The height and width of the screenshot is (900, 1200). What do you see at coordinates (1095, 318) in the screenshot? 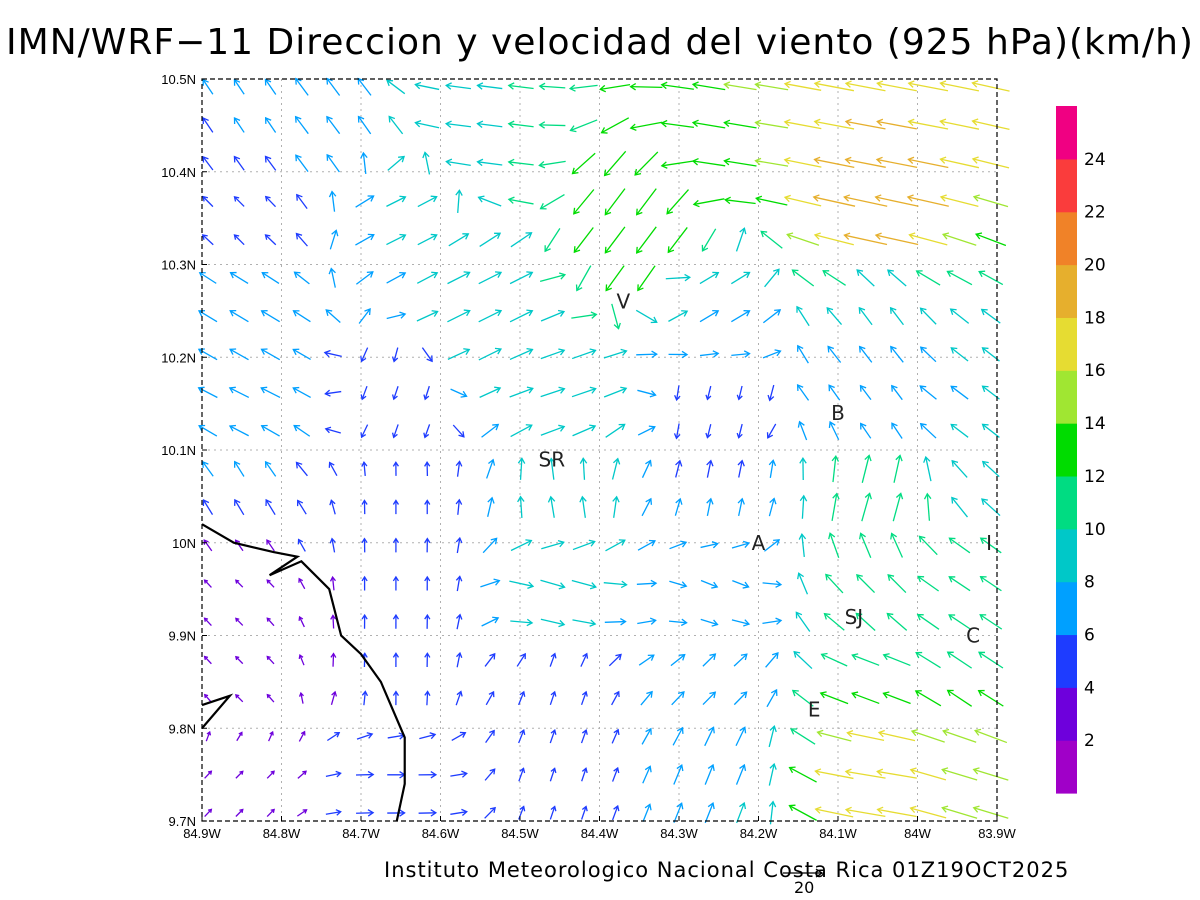
I see `color-bar-label: 18` at bounding box center [1095, 318].